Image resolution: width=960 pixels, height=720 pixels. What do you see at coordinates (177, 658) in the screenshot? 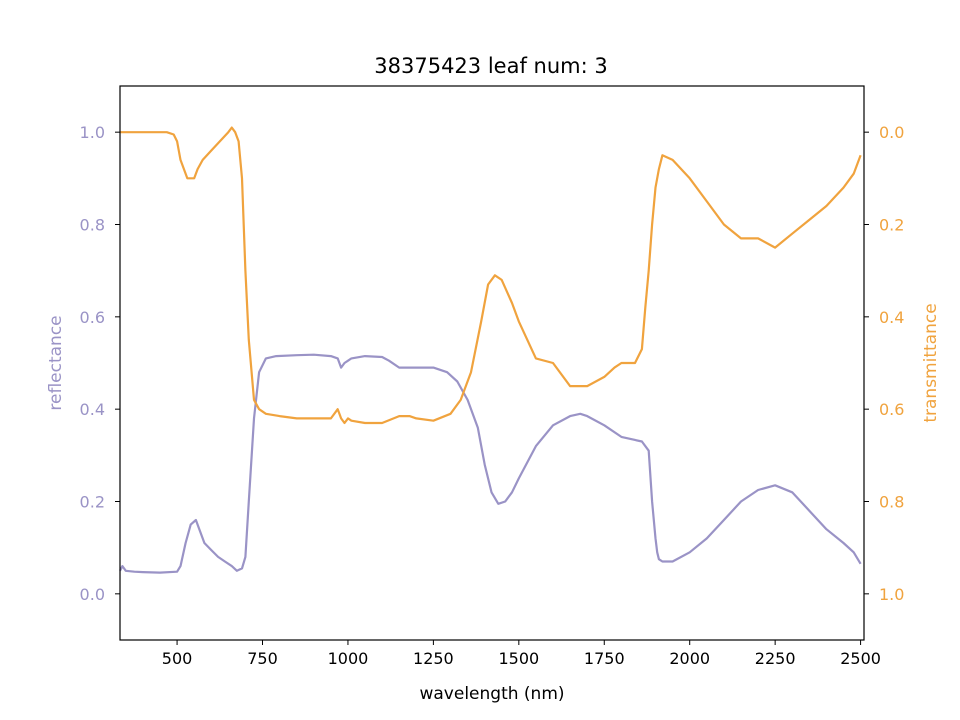
I see `x-tick-label: 500` at bounding box center [177, 658].